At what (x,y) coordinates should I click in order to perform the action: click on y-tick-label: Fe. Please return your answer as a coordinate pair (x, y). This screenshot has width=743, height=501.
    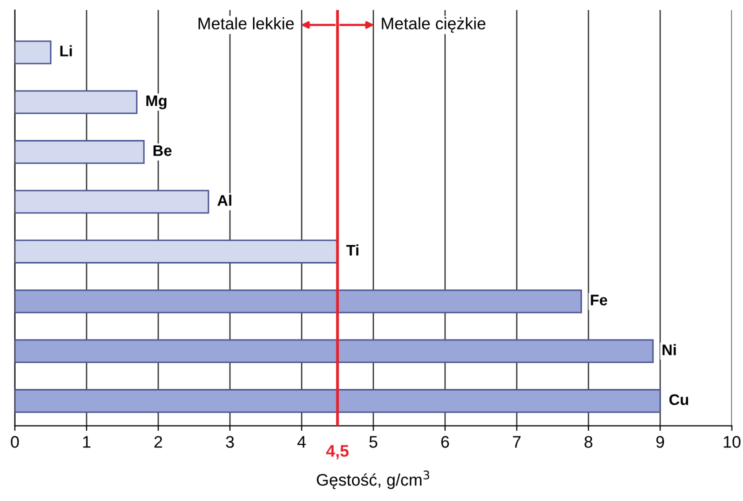
    Looking at the image, I should click on (599, 300).